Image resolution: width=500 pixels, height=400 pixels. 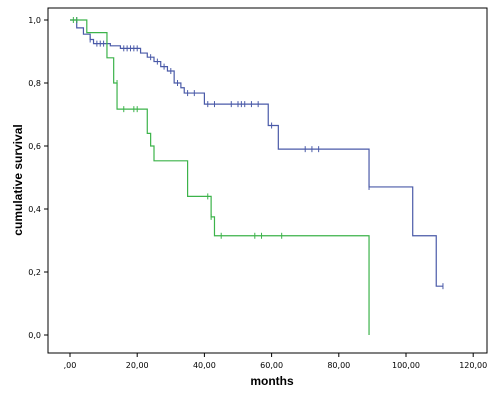 What do you see at coordinates (18, 179) in the screenshot?
I see `y-axis-title: cumulative survival` at bounding box center [18, 179].